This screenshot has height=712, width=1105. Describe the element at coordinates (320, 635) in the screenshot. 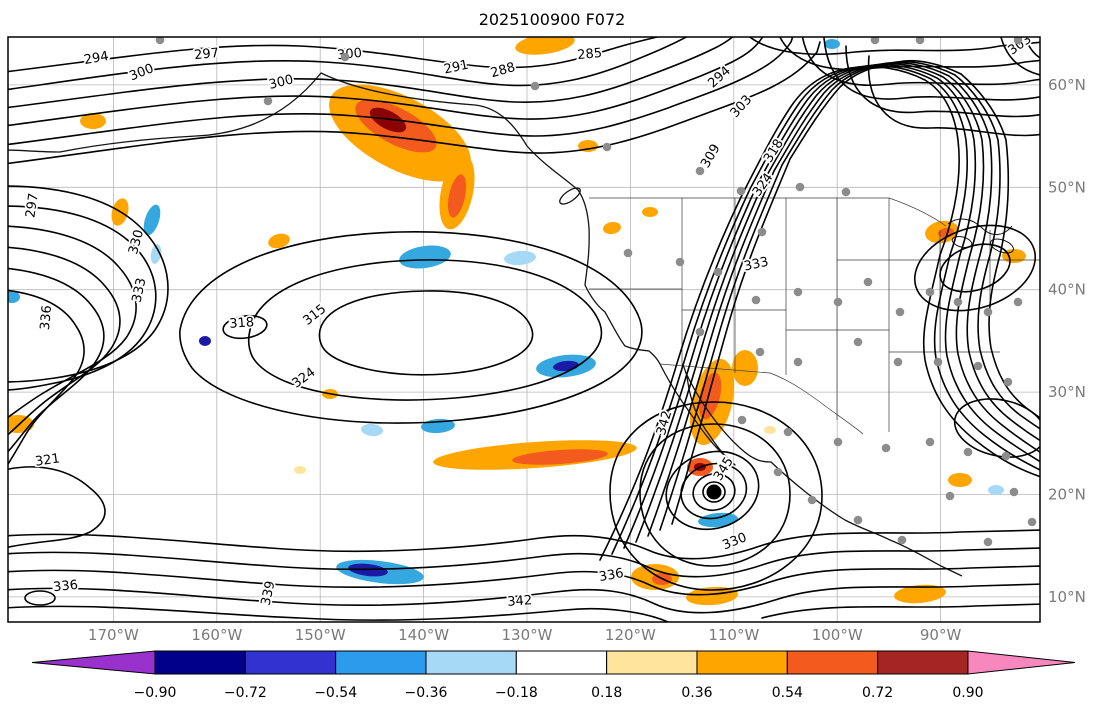

I see `x-tick-label: 150°W` at that location.